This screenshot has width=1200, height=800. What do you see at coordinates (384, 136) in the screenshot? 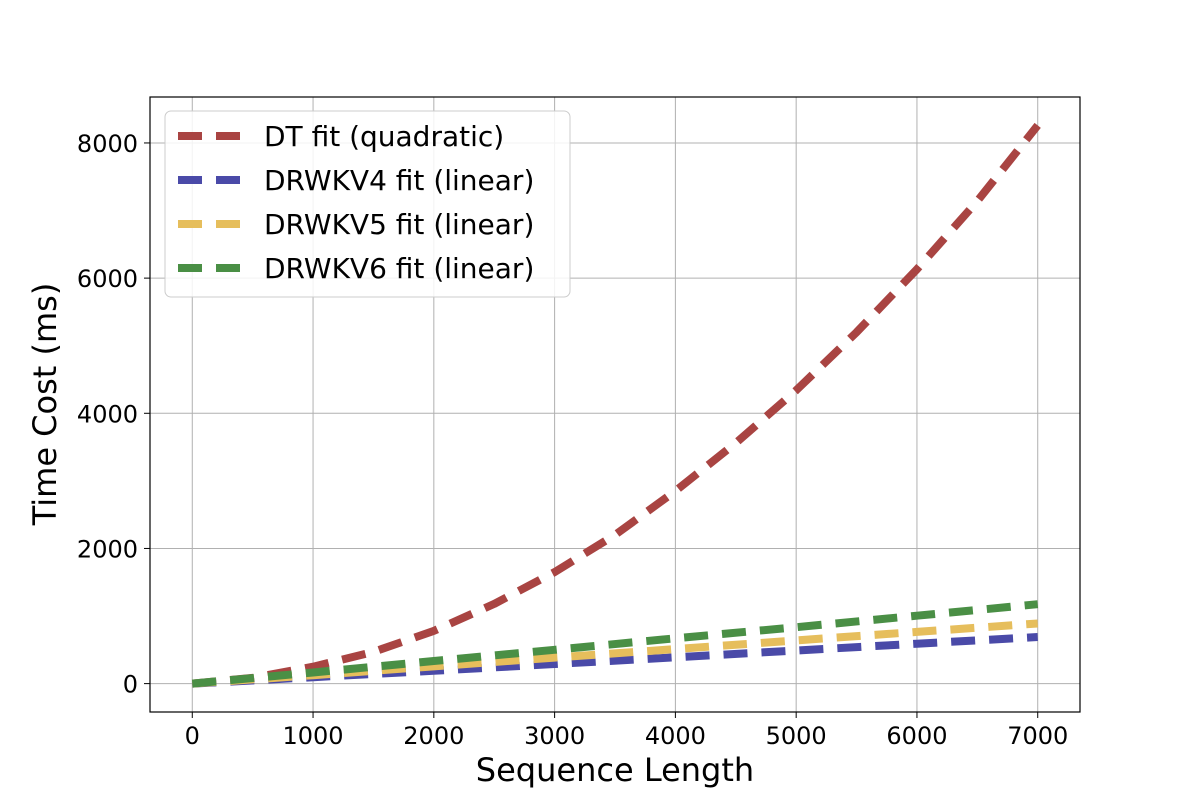
I see `legend-label: DT fit (quadratic)` at bounding box center [384, 136].